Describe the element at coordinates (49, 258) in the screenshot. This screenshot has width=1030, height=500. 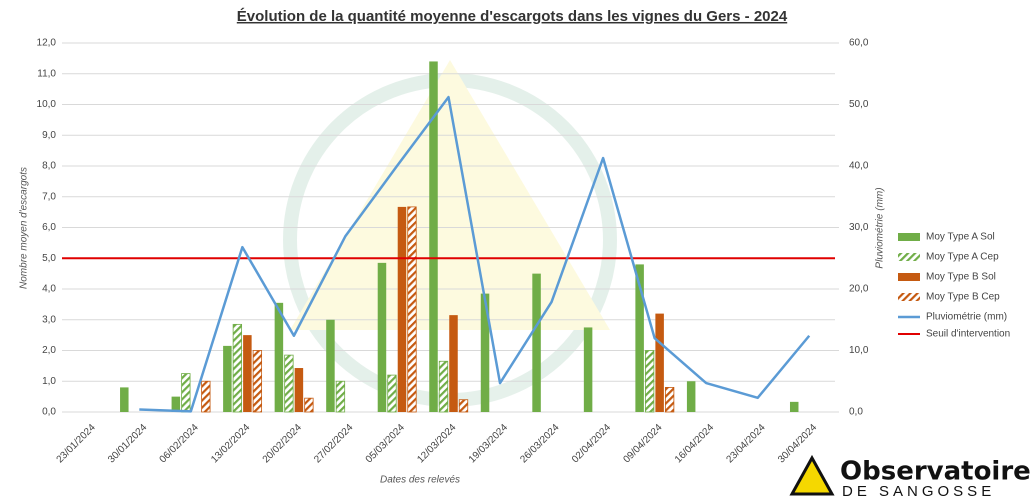
I see `y-tick-label: 5,0` at that location.